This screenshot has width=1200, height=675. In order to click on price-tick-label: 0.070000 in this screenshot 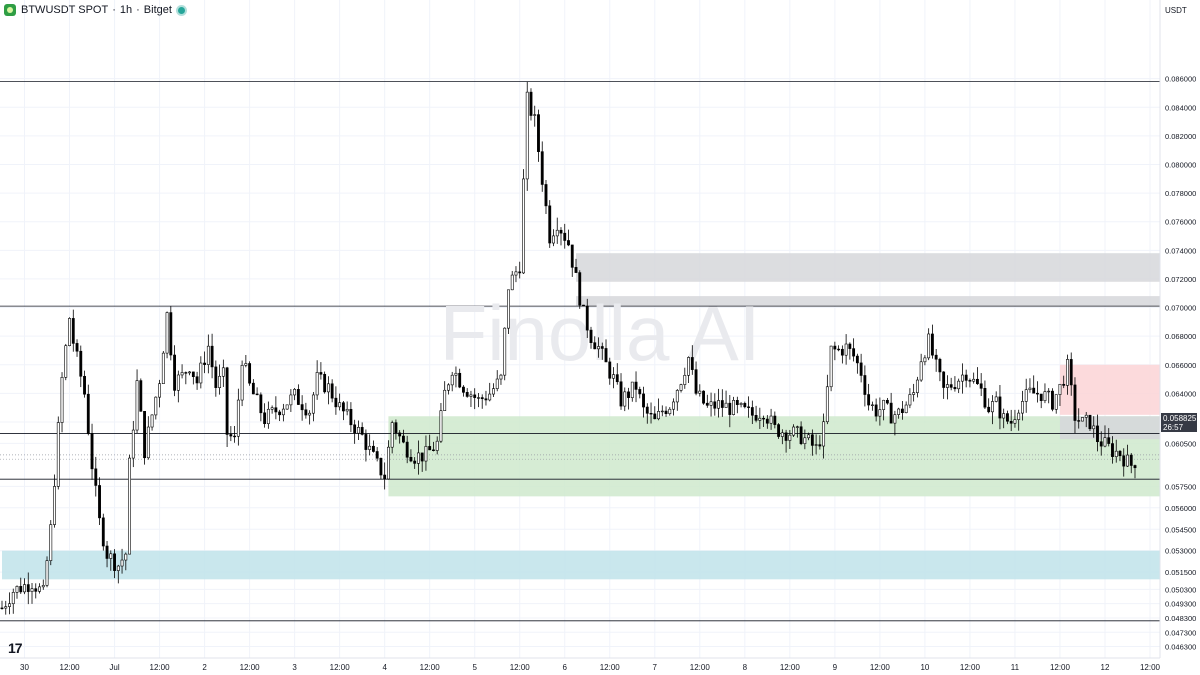, I will do `click(1180, 308)`.